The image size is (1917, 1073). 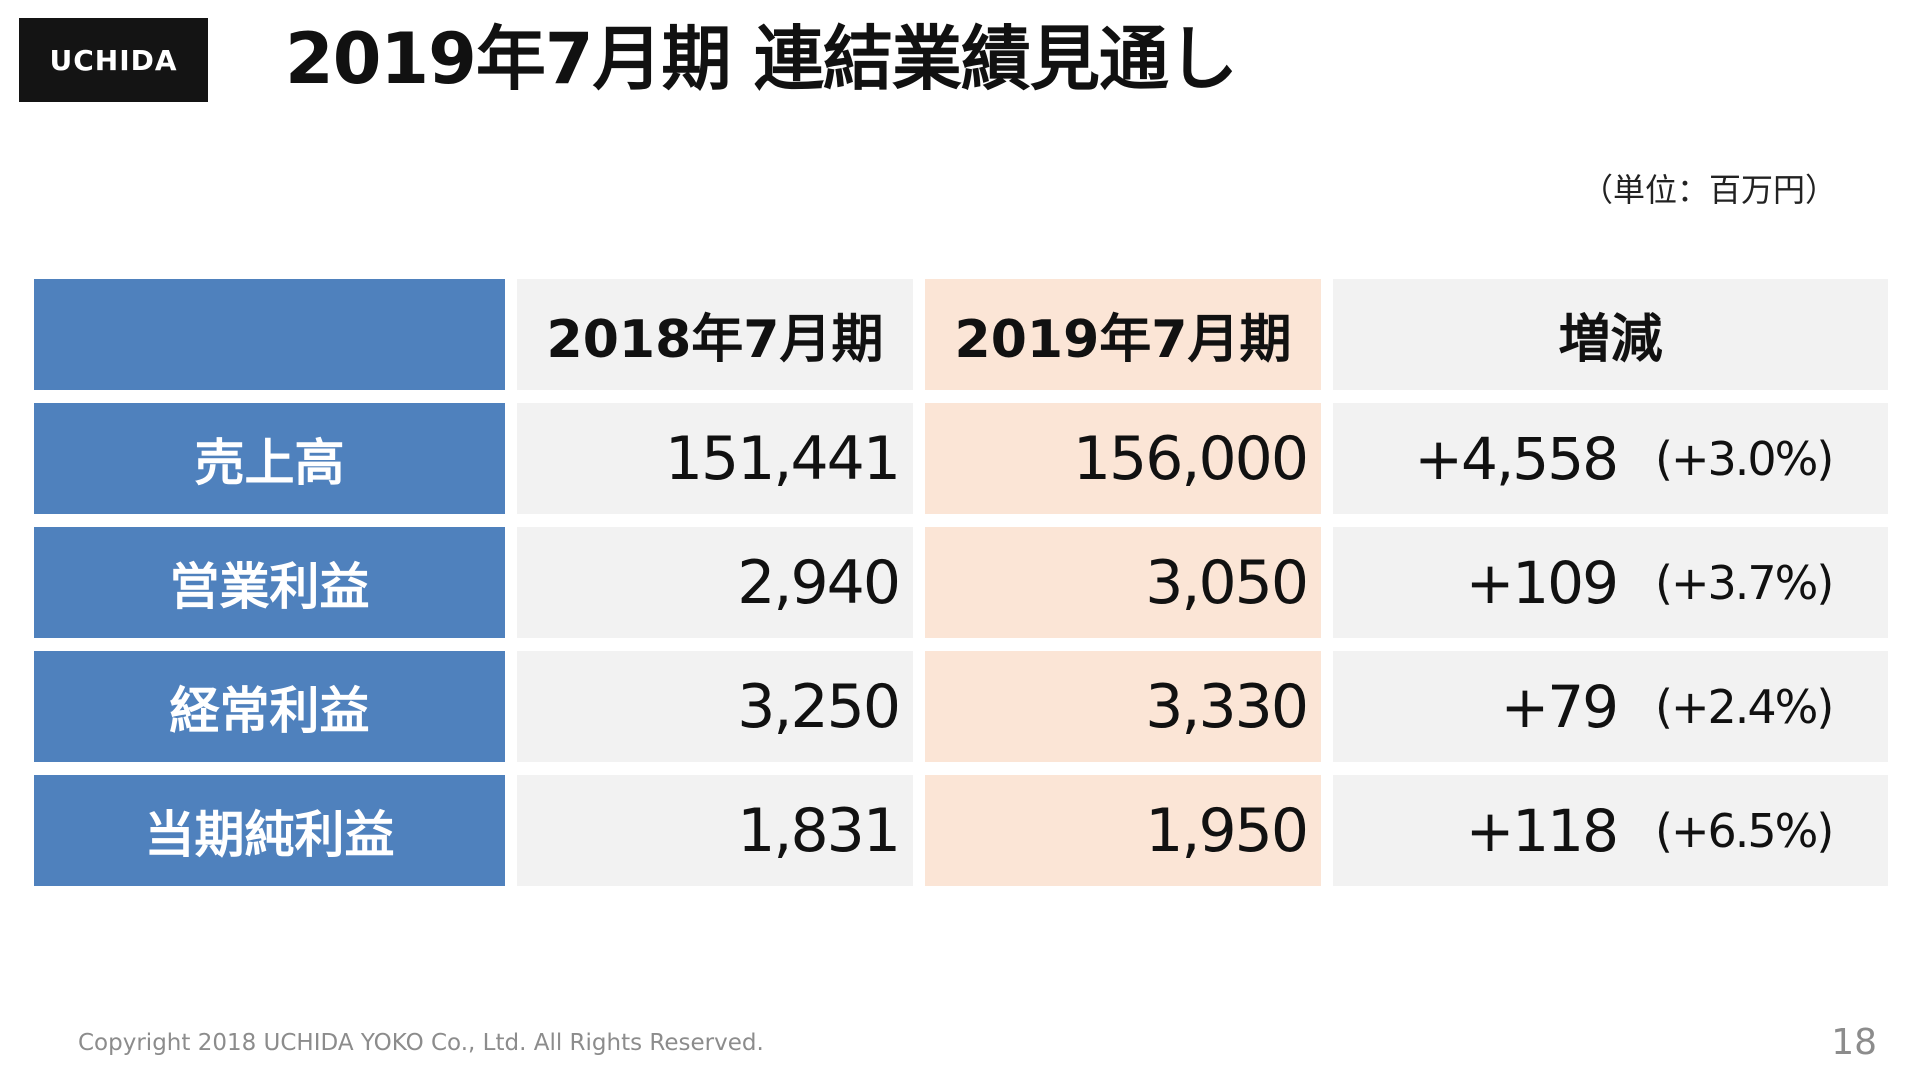 What do you see at coordinates (1123, 830) in the screenshot?
I see `row-net-fy2019: 1,950` at bounding box center [1123, 830].